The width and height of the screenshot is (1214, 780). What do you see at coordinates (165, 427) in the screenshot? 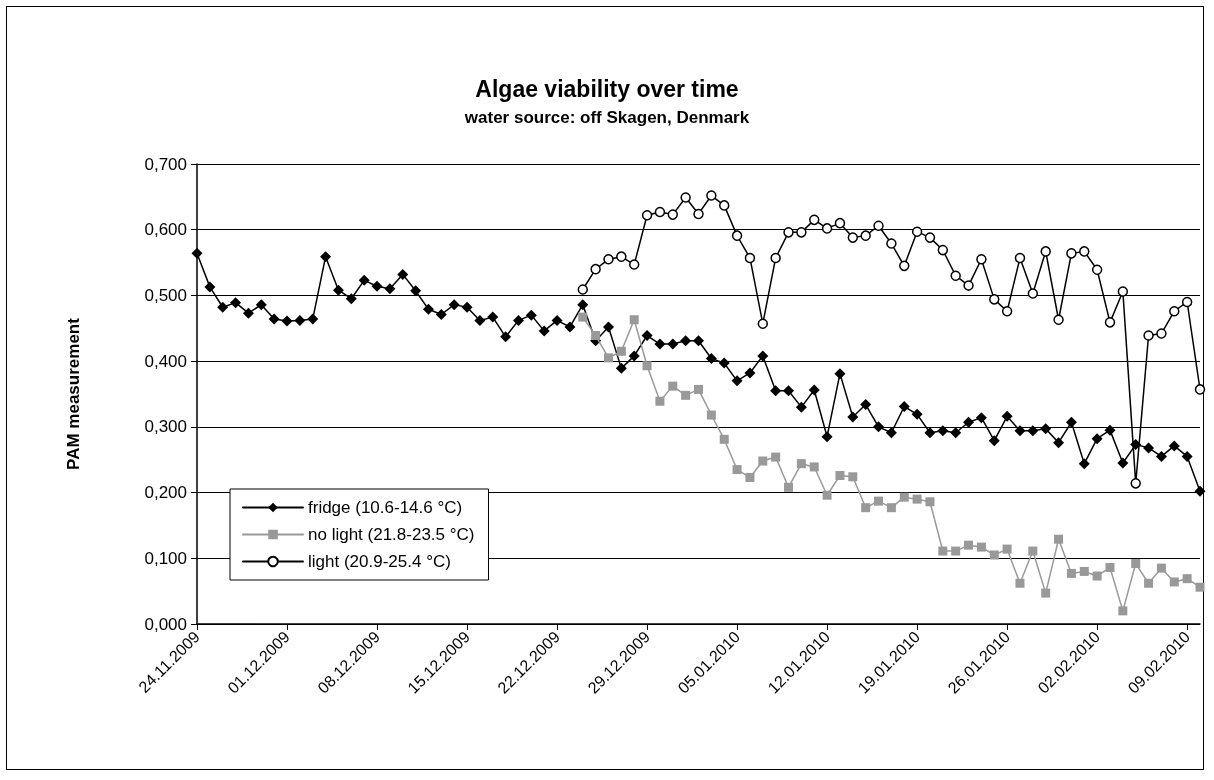
I see `y-tick-label: 0,300` at bounding box center [165, 427].